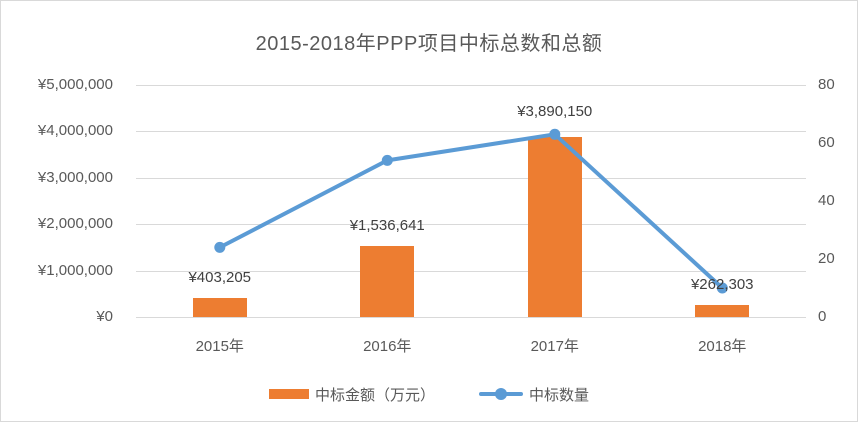 This screenshot has height=422, width=858. What do you see at coordinates (288, 394) in the screenshot?
I see `bar-series-swatch-icon` at bounding box center [288, 394].